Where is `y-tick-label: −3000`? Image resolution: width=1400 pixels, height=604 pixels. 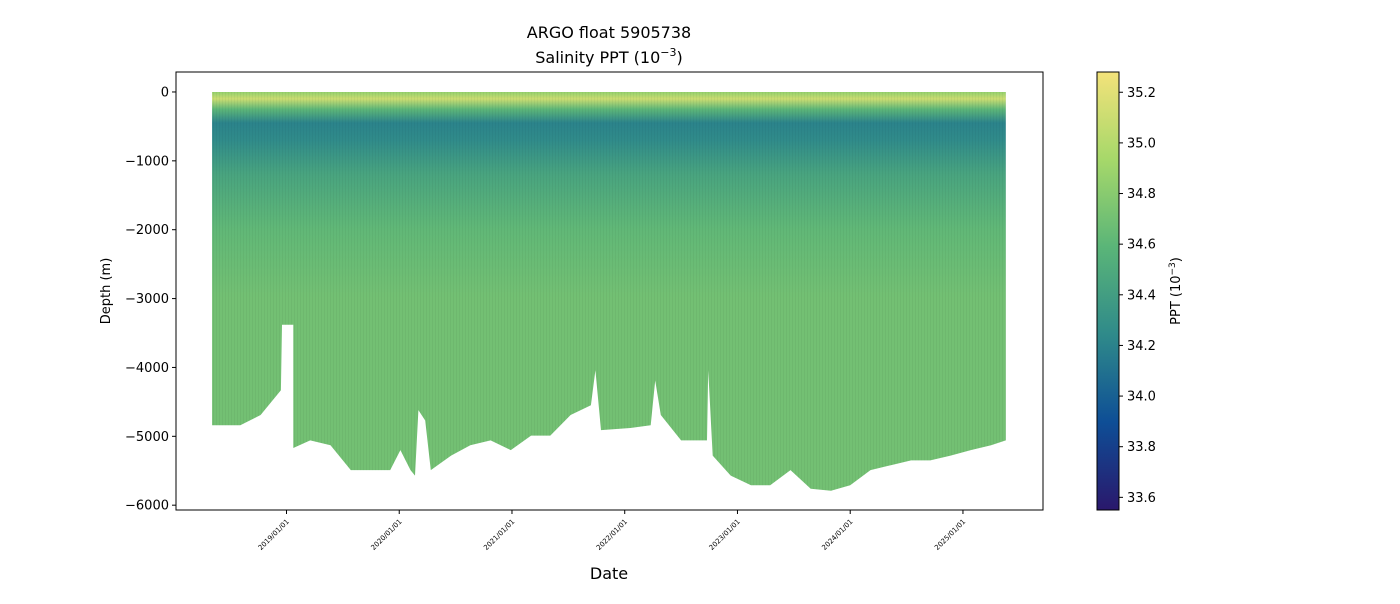
y-tick-label: −3000 is located at coordinates (147, 299).